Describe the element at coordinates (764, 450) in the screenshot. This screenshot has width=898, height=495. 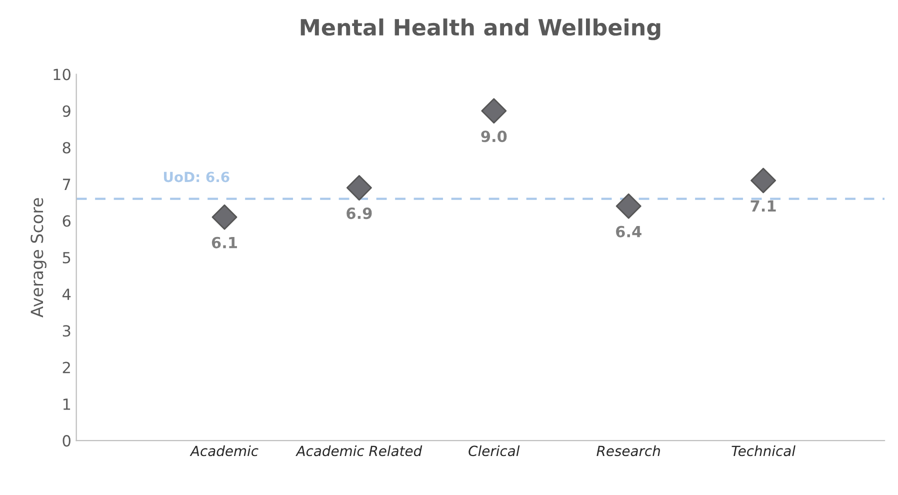
I see `x-tick-label: Technical` at that location.